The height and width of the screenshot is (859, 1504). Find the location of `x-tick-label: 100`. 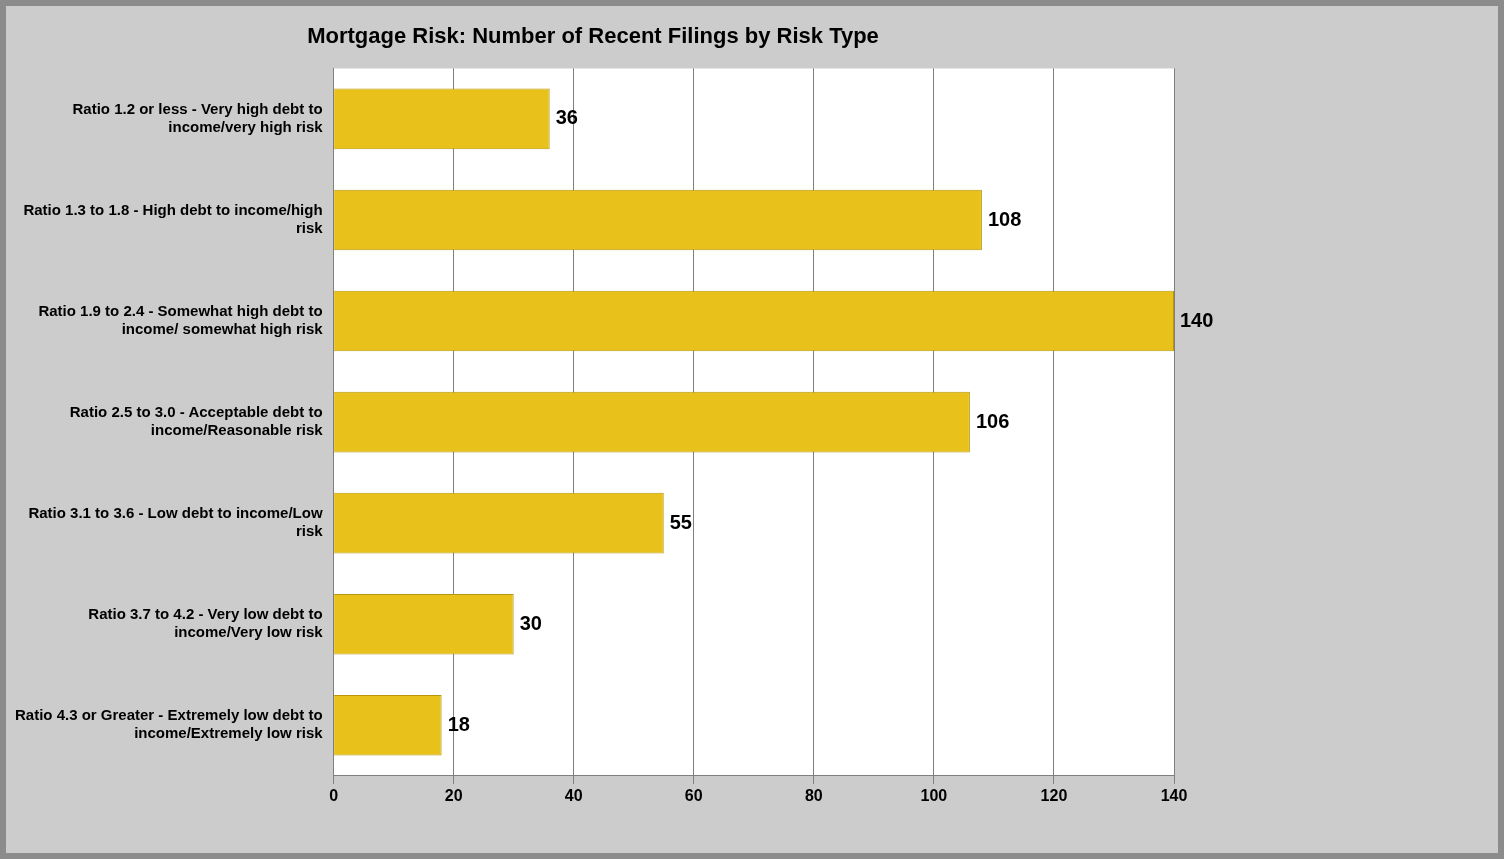

x-tick-label: 100 is located at coordinates (934, 795).